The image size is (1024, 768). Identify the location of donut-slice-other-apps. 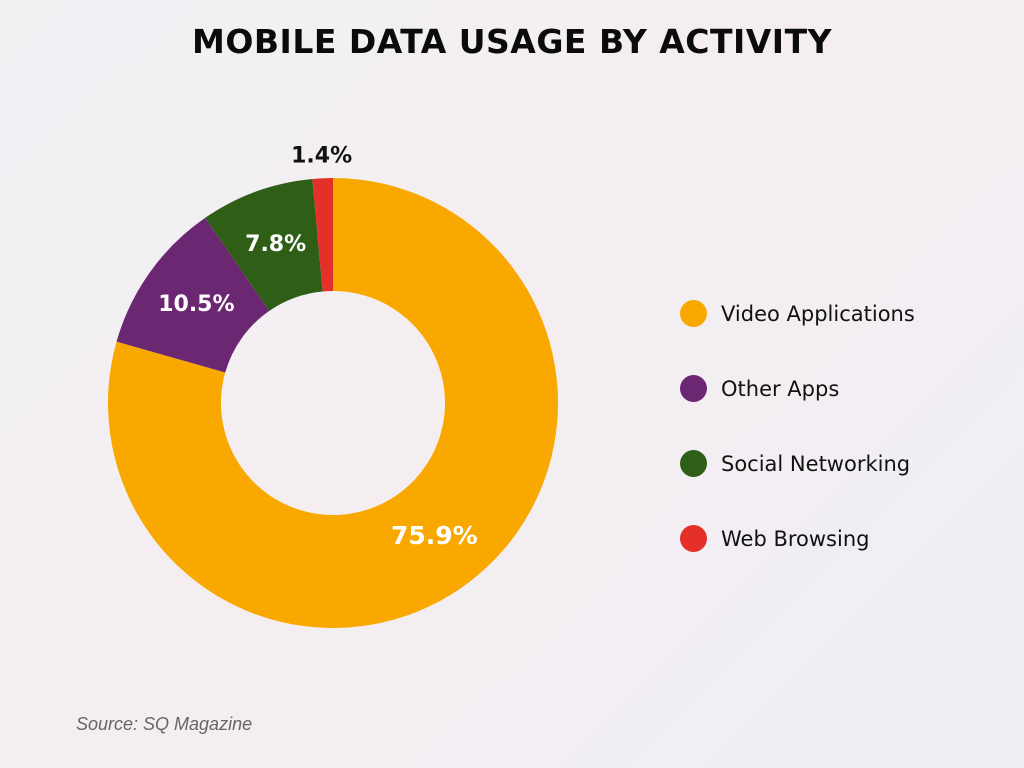
(193, 295).